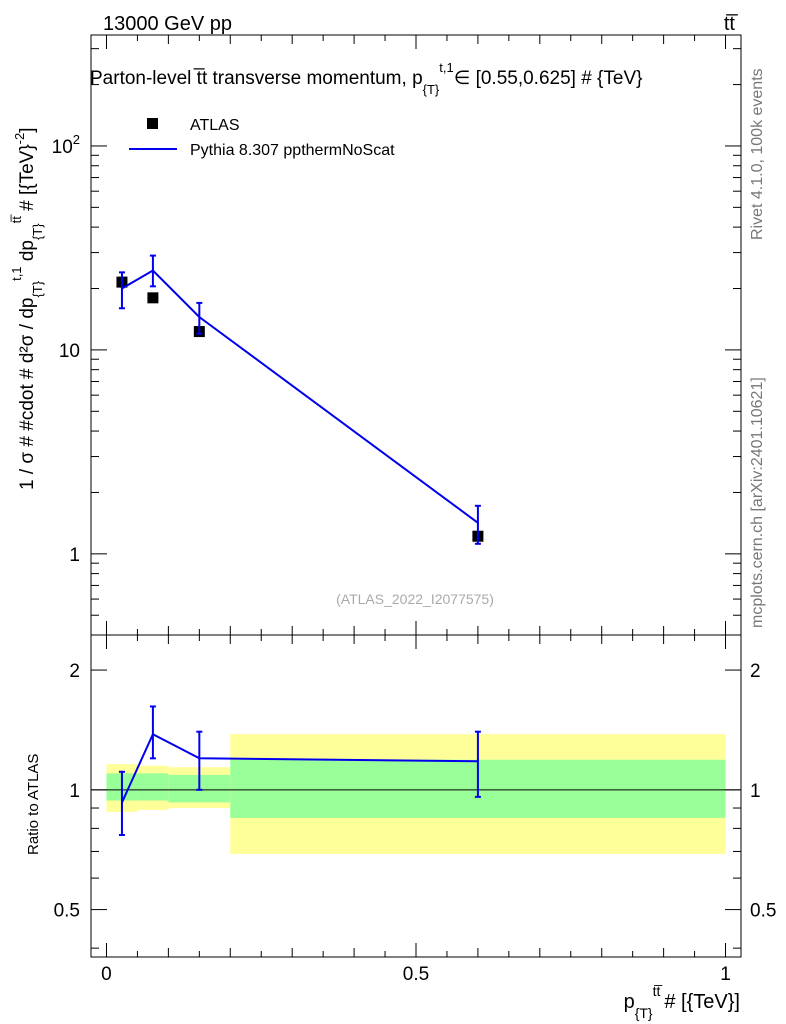 The width and height of the screenshot is (786, 1024). I want to click on header-left: 13000 GeV pp, so click(167, 24).